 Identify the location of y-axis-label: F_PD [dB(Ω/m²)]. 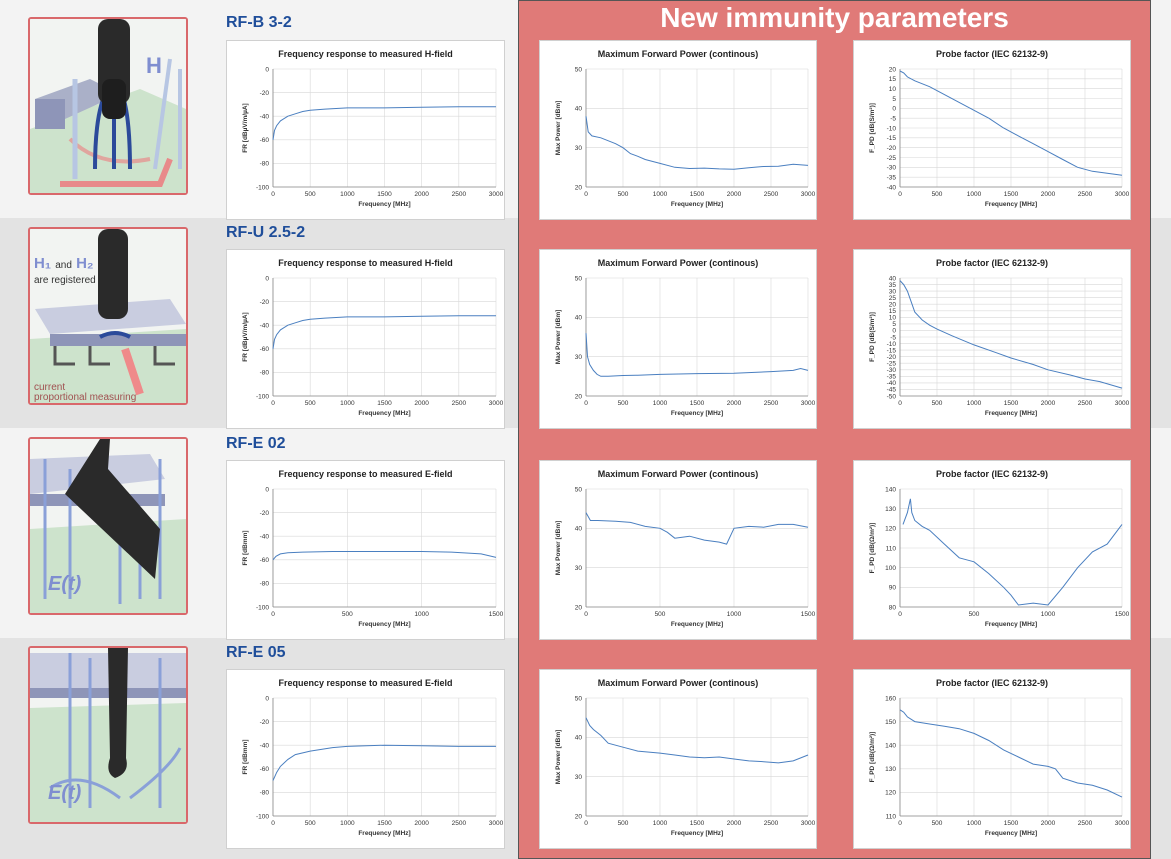
(872, 548).